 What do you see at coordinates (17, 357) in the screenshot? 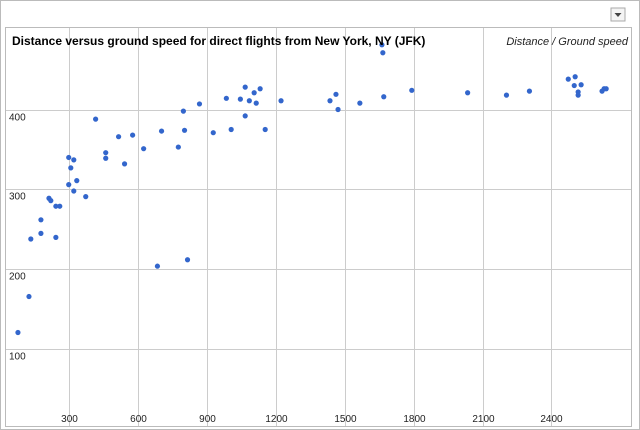
I see `y-tick-label: 100` at bounding box center [17, 357].